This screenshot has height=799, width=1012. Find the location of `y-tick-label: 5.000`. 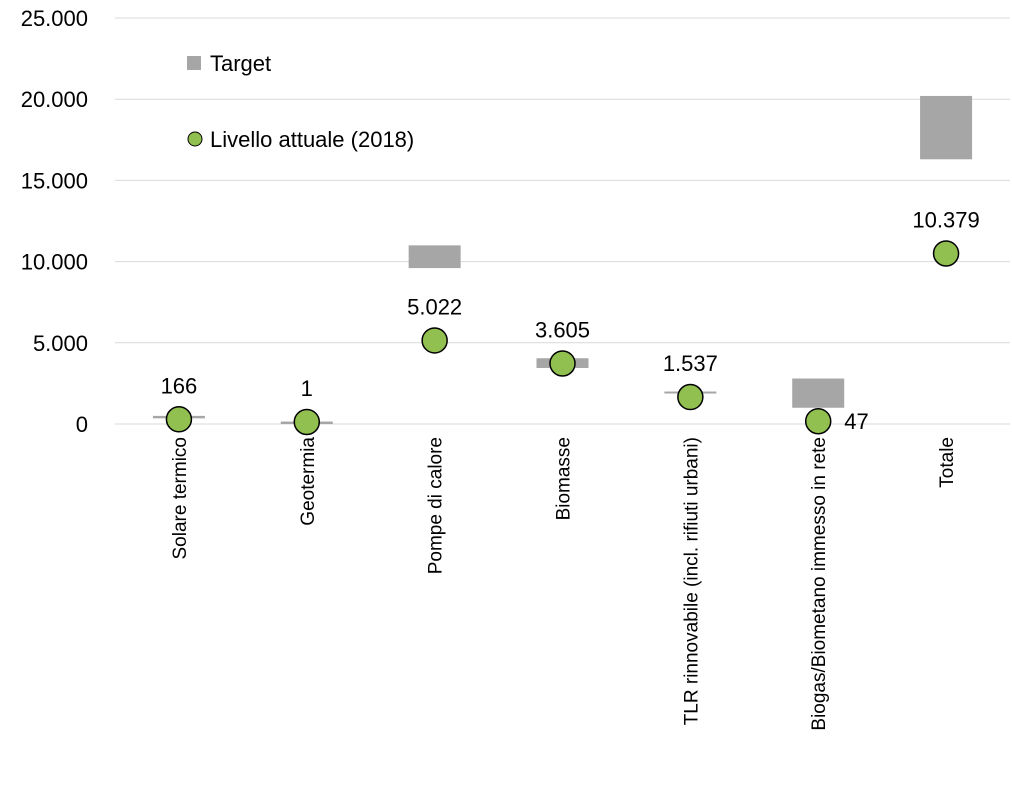

y-tick-label: 5.000 is located at coordinates (60, 343).